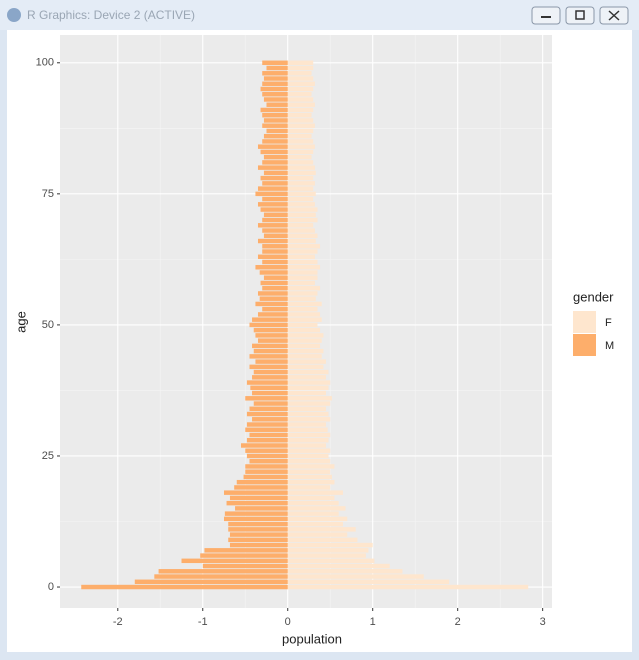 The width and height of the screenshot is (639, 660). What do you see at coordinates (312, 638) in the screenshot?
I see `x-axis-label: population` at bounding box center [312, 638].